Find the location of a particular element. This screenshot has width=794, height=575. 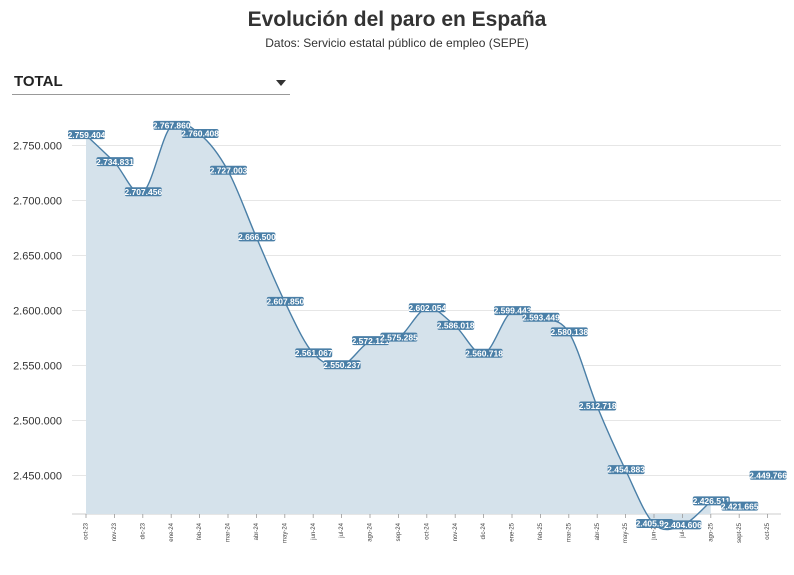

data-label-text: 2.607.850 is located at coordinates (285, 301).